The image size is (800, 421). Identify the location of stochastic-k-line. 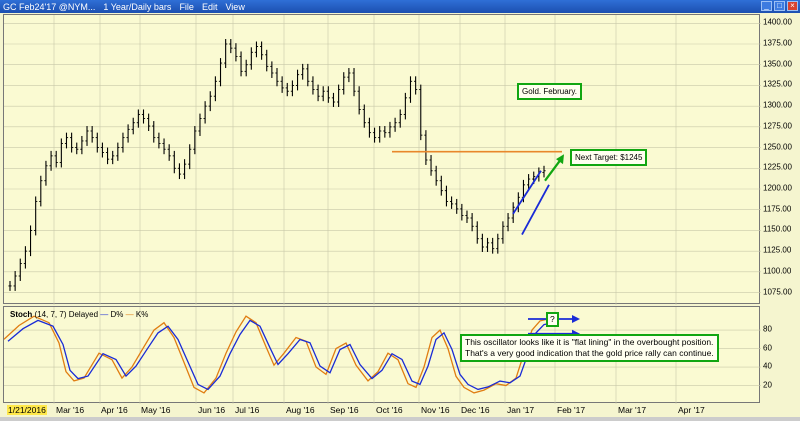
(276, 354).